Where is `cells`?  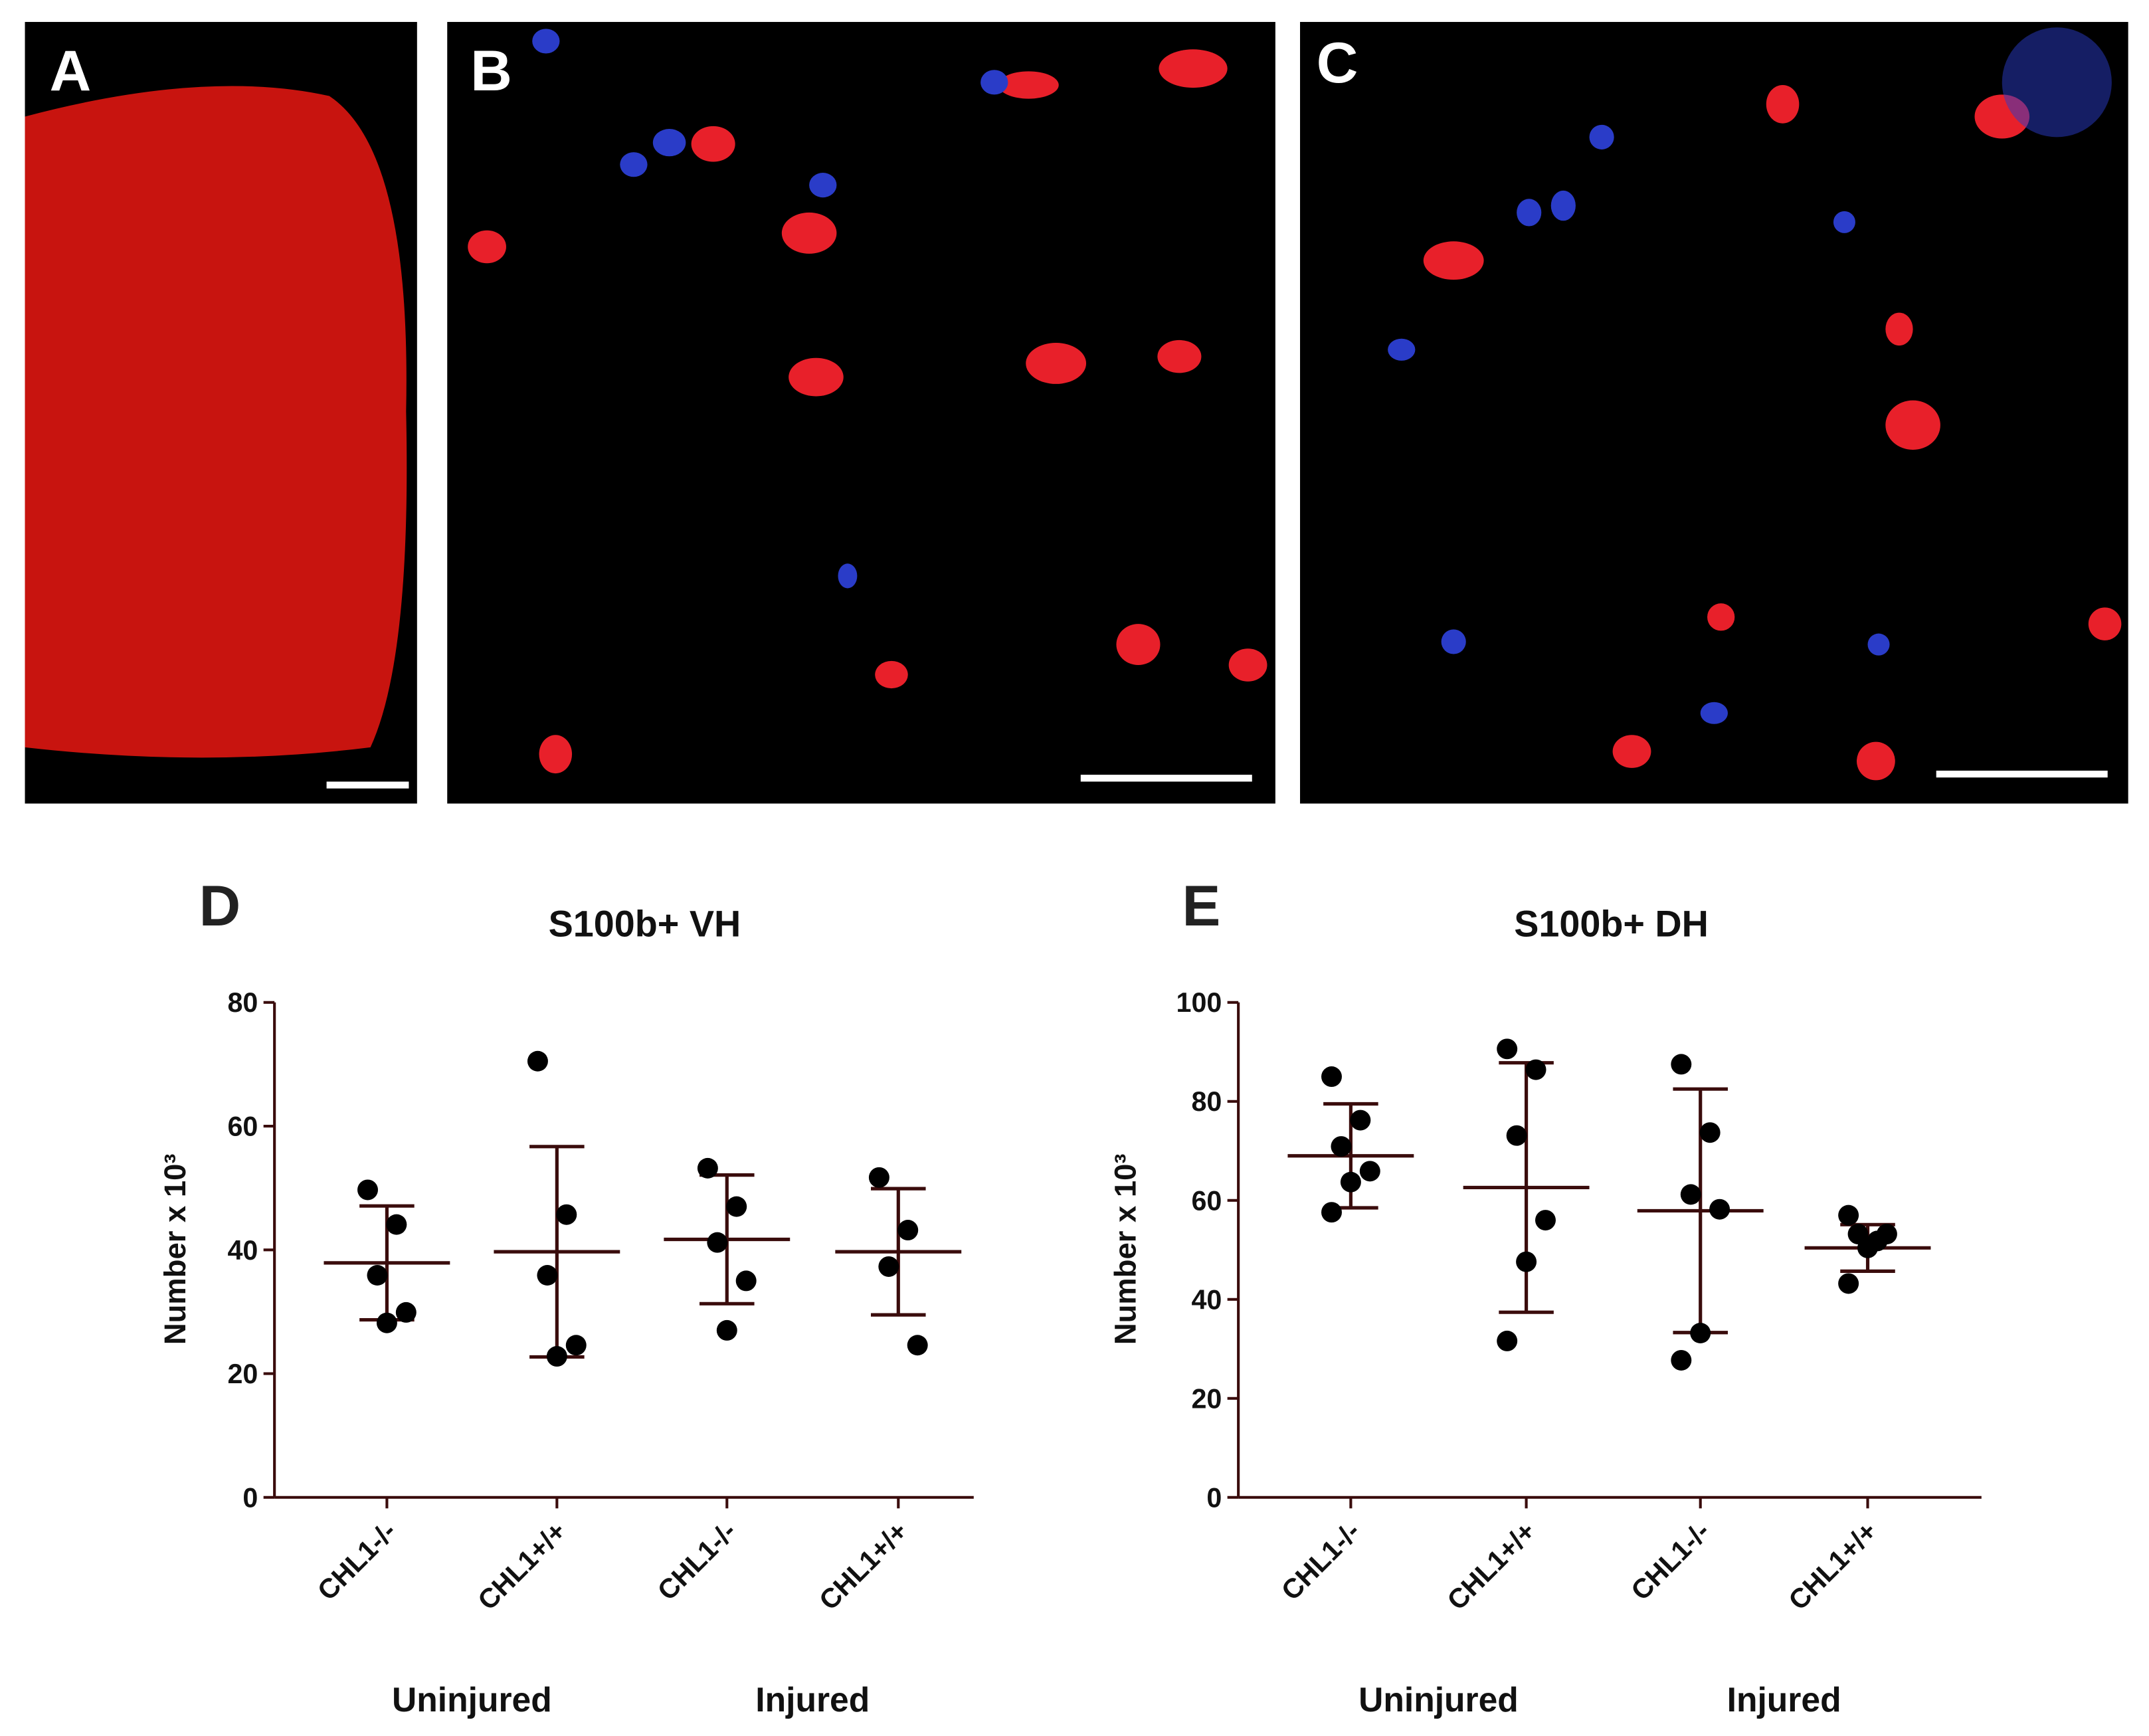 cells is located at coordinates (1772, 433).